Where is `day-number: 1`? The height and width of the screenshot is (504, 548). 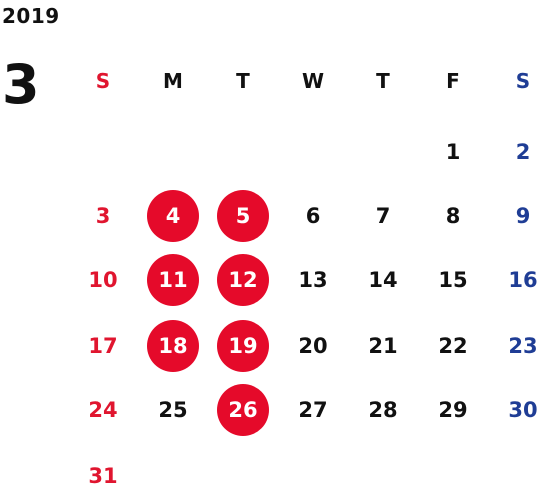
day-number: 1 is located at coordinates (453, 152).